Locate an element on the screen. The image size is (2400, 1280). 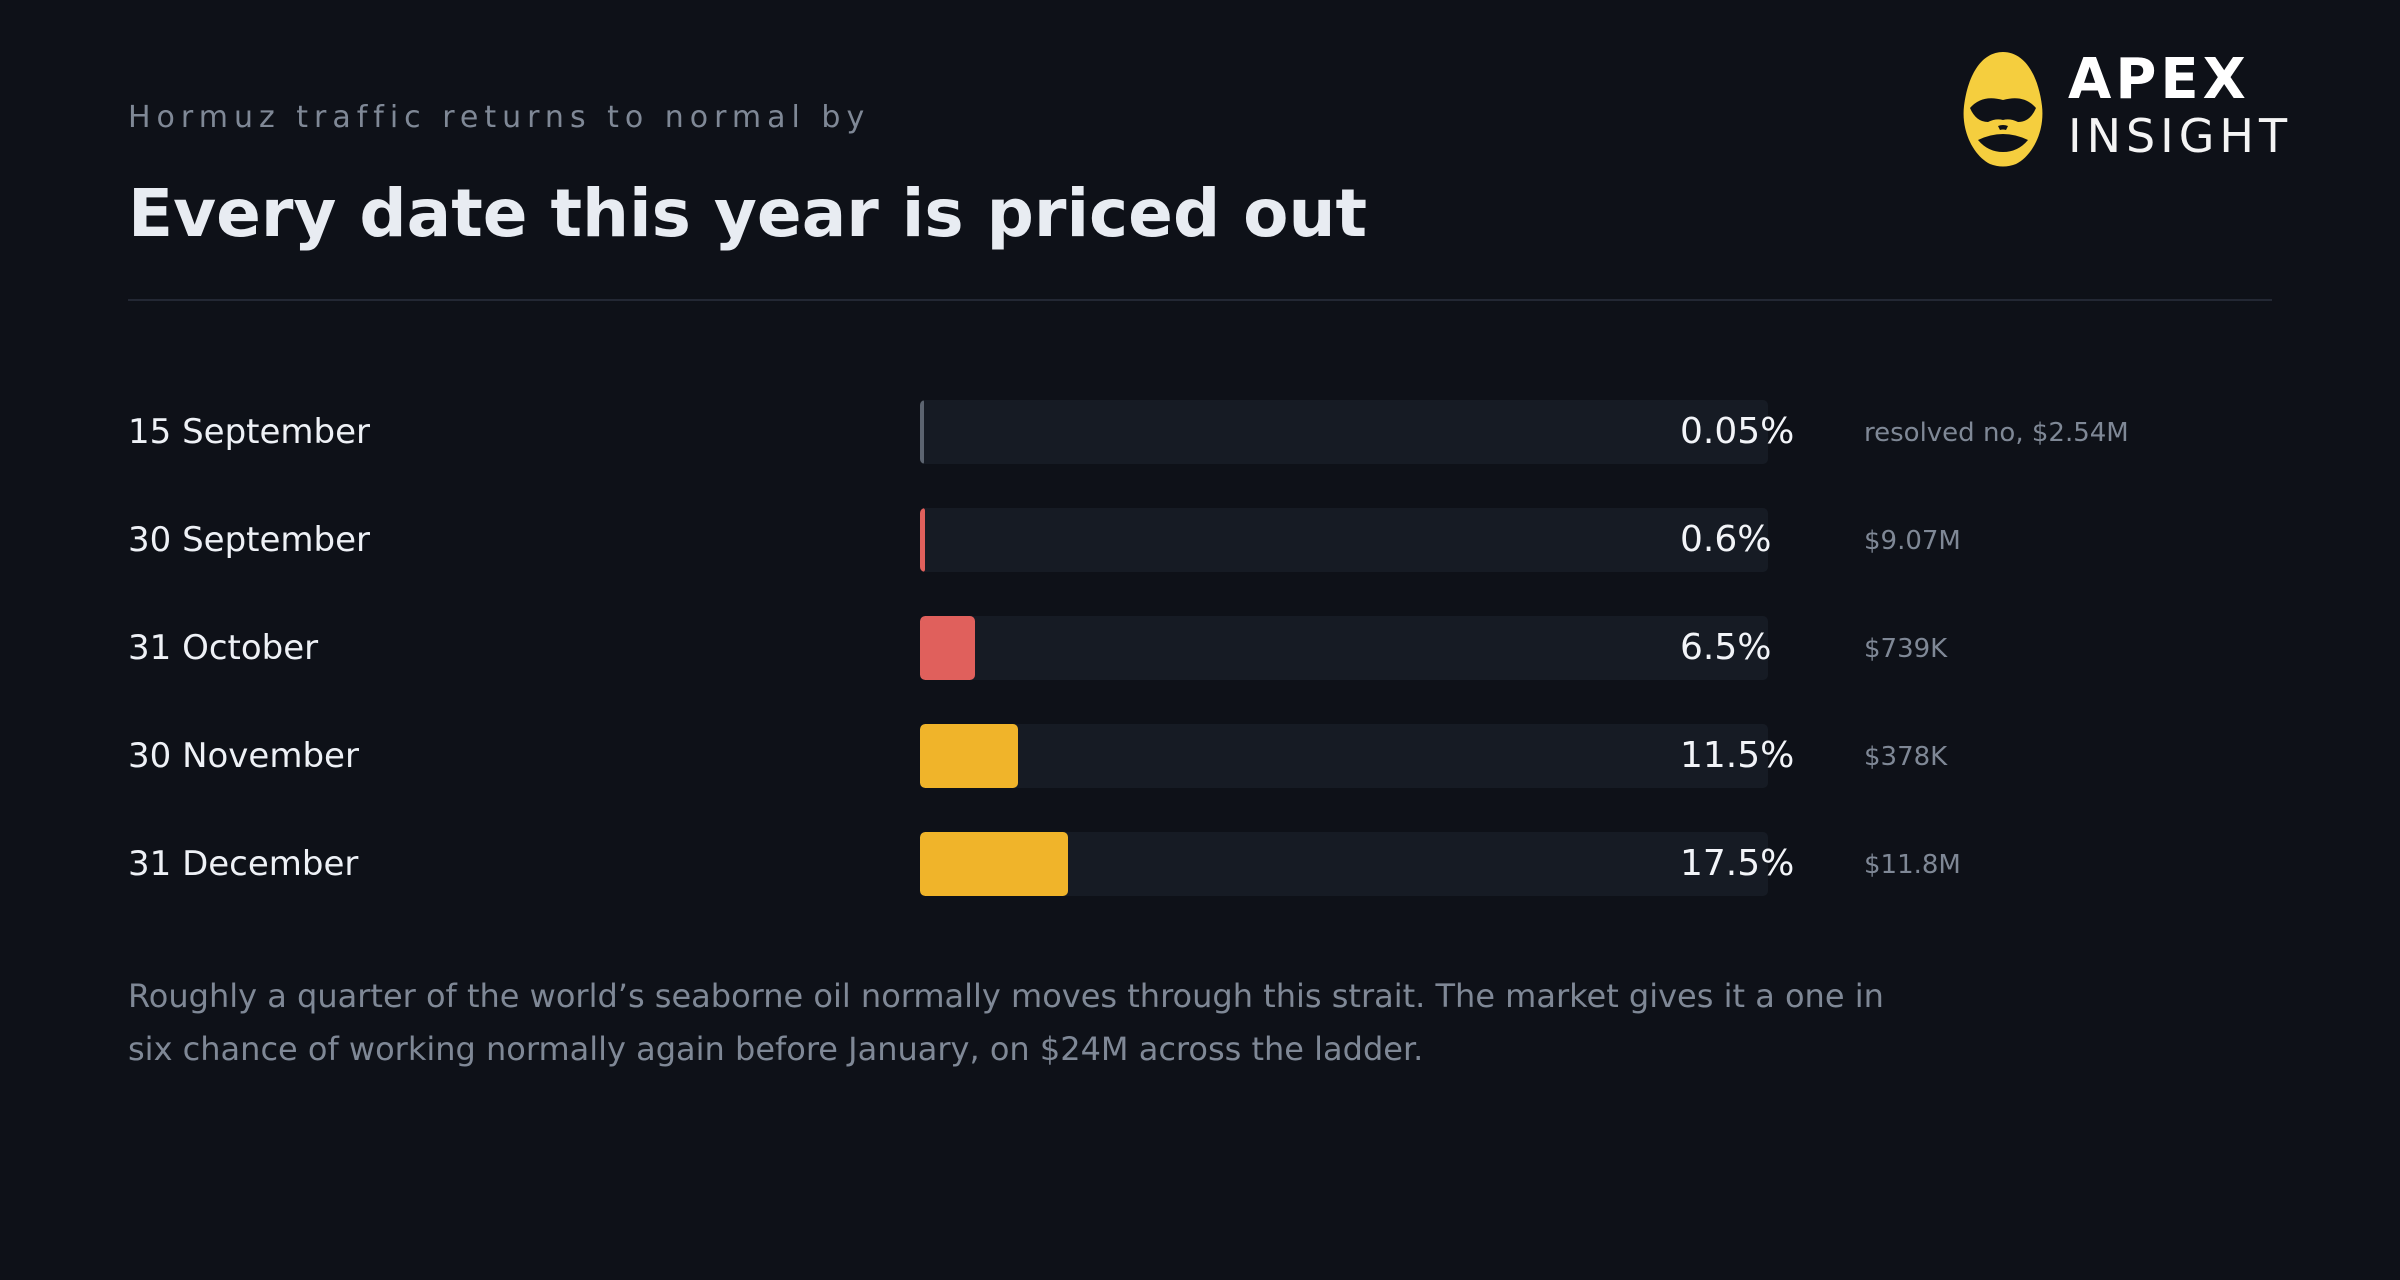
bar-row: 31 December 17.5% $11.8M is located at coordinates (1200, 864).